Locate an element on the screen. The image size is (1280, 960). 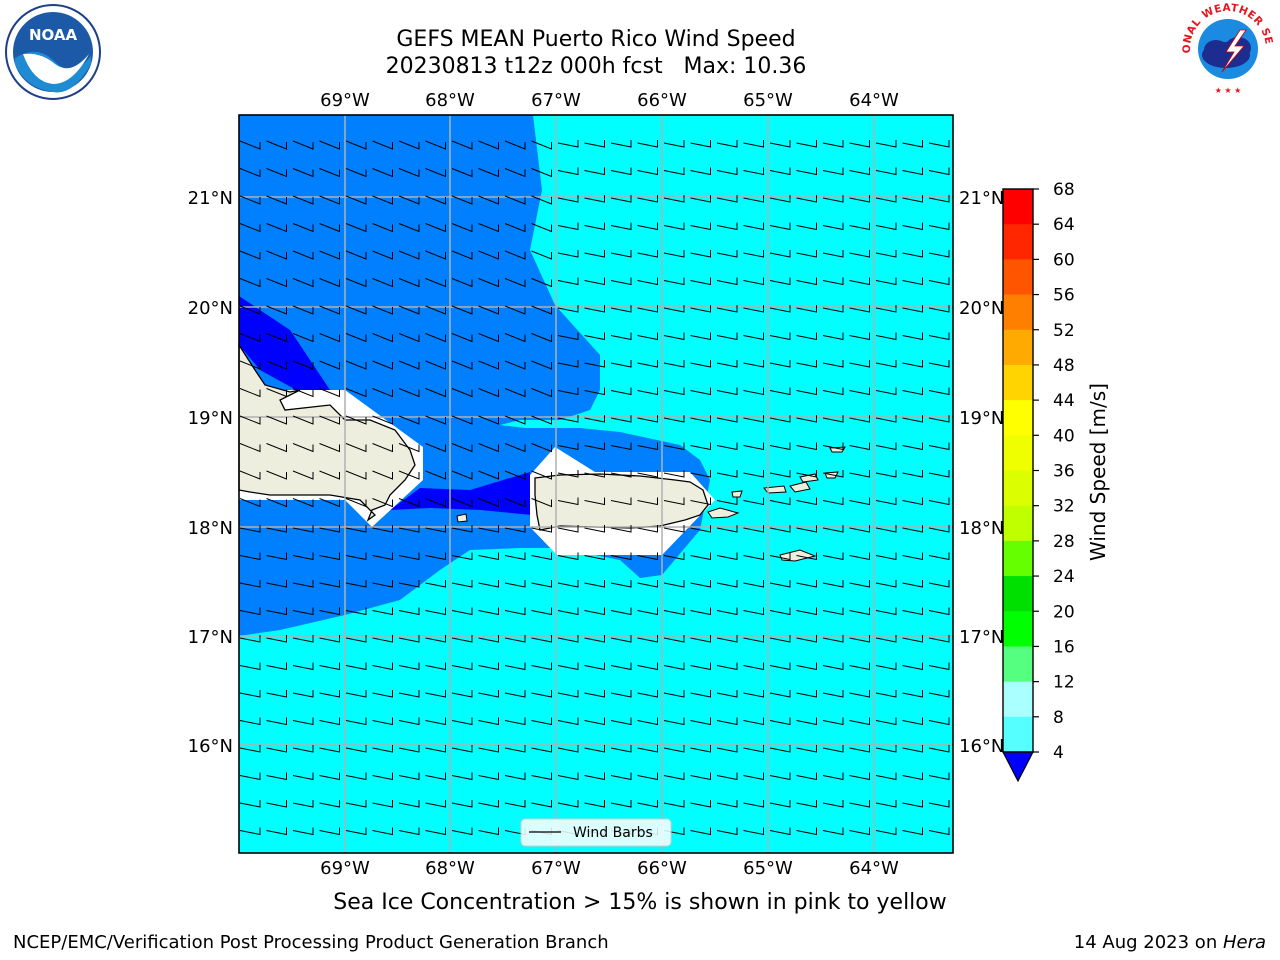
colorbar-tick: 32 is located at coordinates (1064, 507).